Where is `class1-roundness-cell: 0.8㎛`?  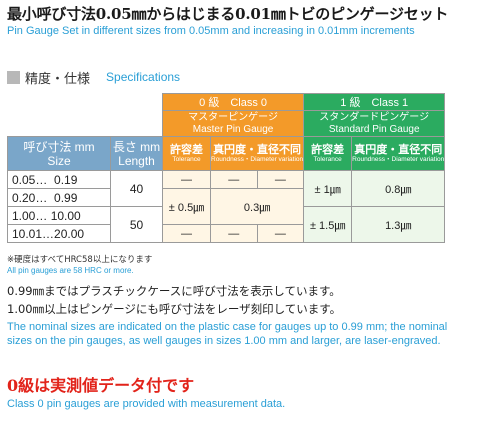 class1-roundness-cell: 0.8㎛ is located at coordinates (398, 188).